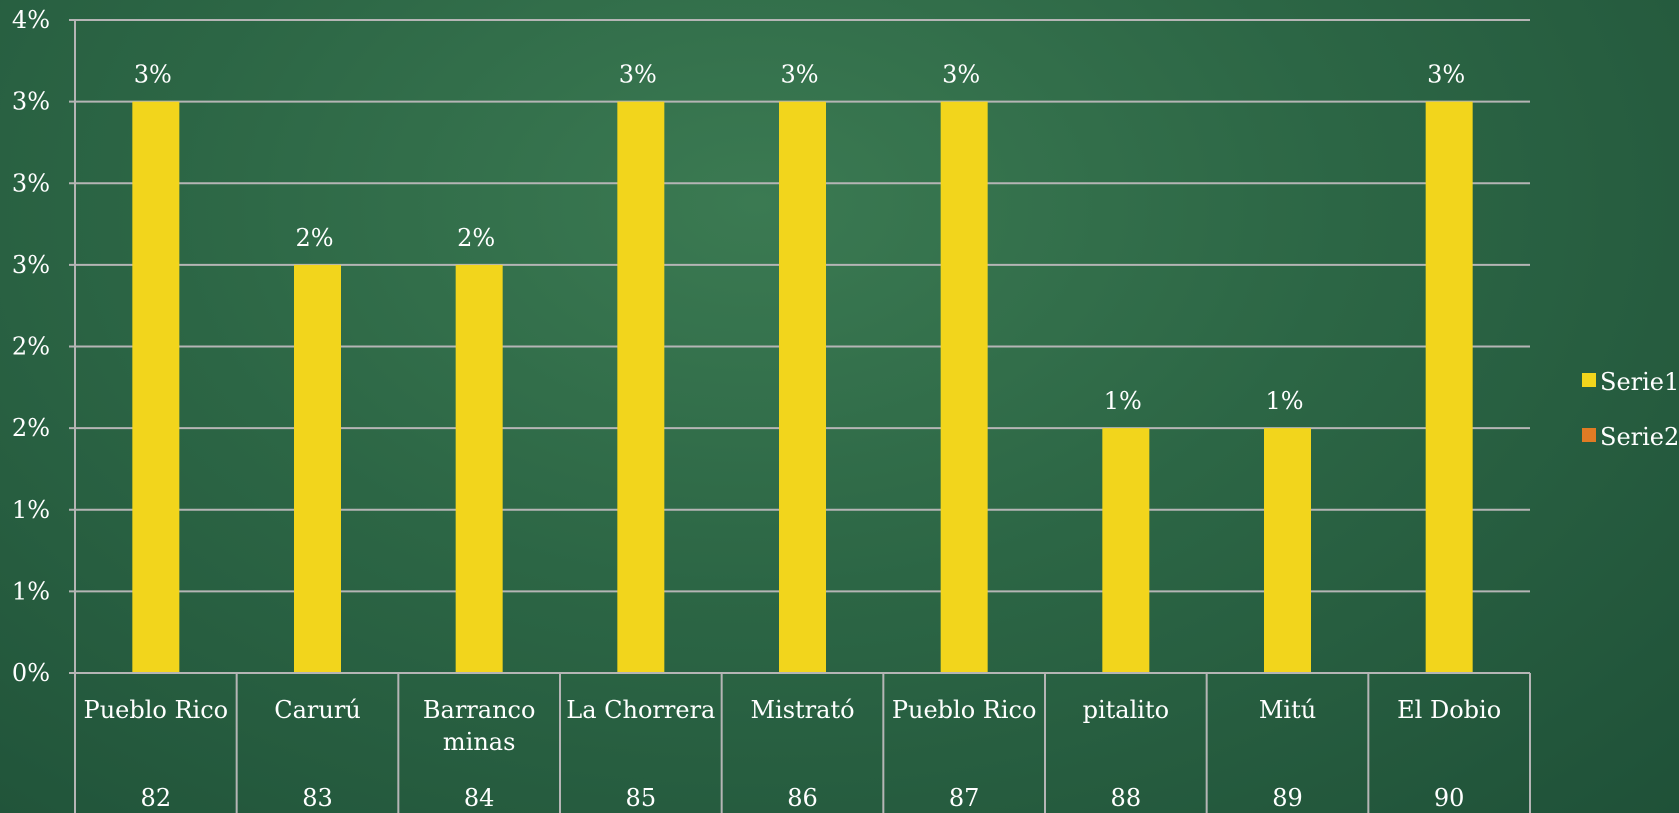  I want to click on y-tick-label: 0%, so click(31, 673).